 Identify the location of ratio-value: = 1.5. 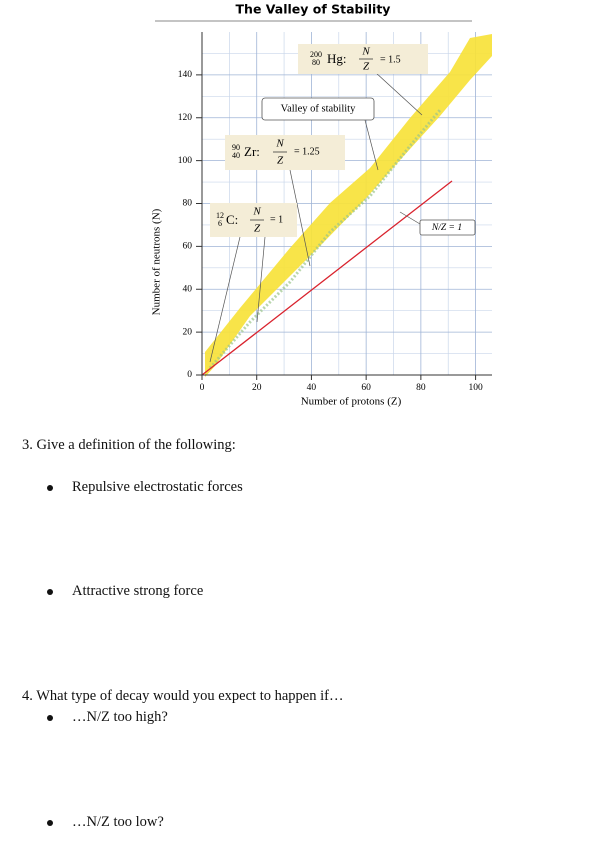
(390, 59).